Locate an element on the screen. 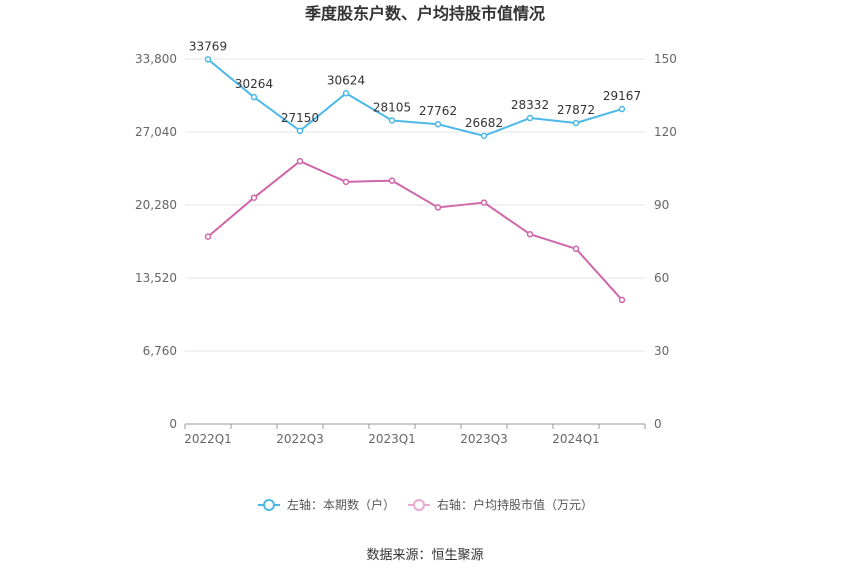 The width and height of the screenshot is (850, 575). data-label: 30264 is located at coordinates (254, 84).